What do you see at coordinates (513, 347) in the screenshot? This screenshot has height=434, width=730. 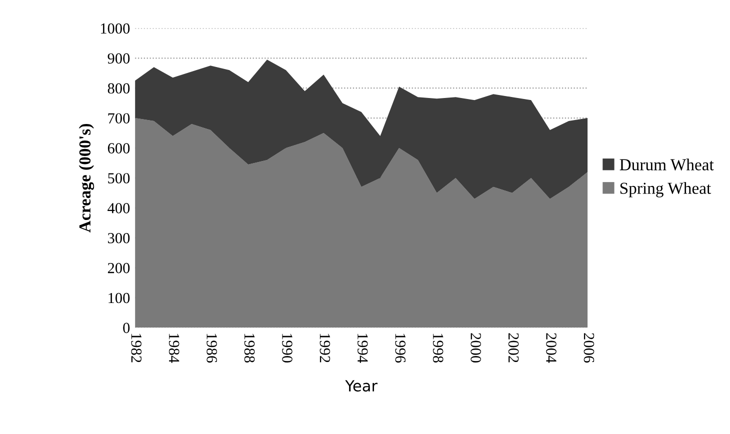 I see `x-tick-label: 2002` at bounding box center [513, 347].